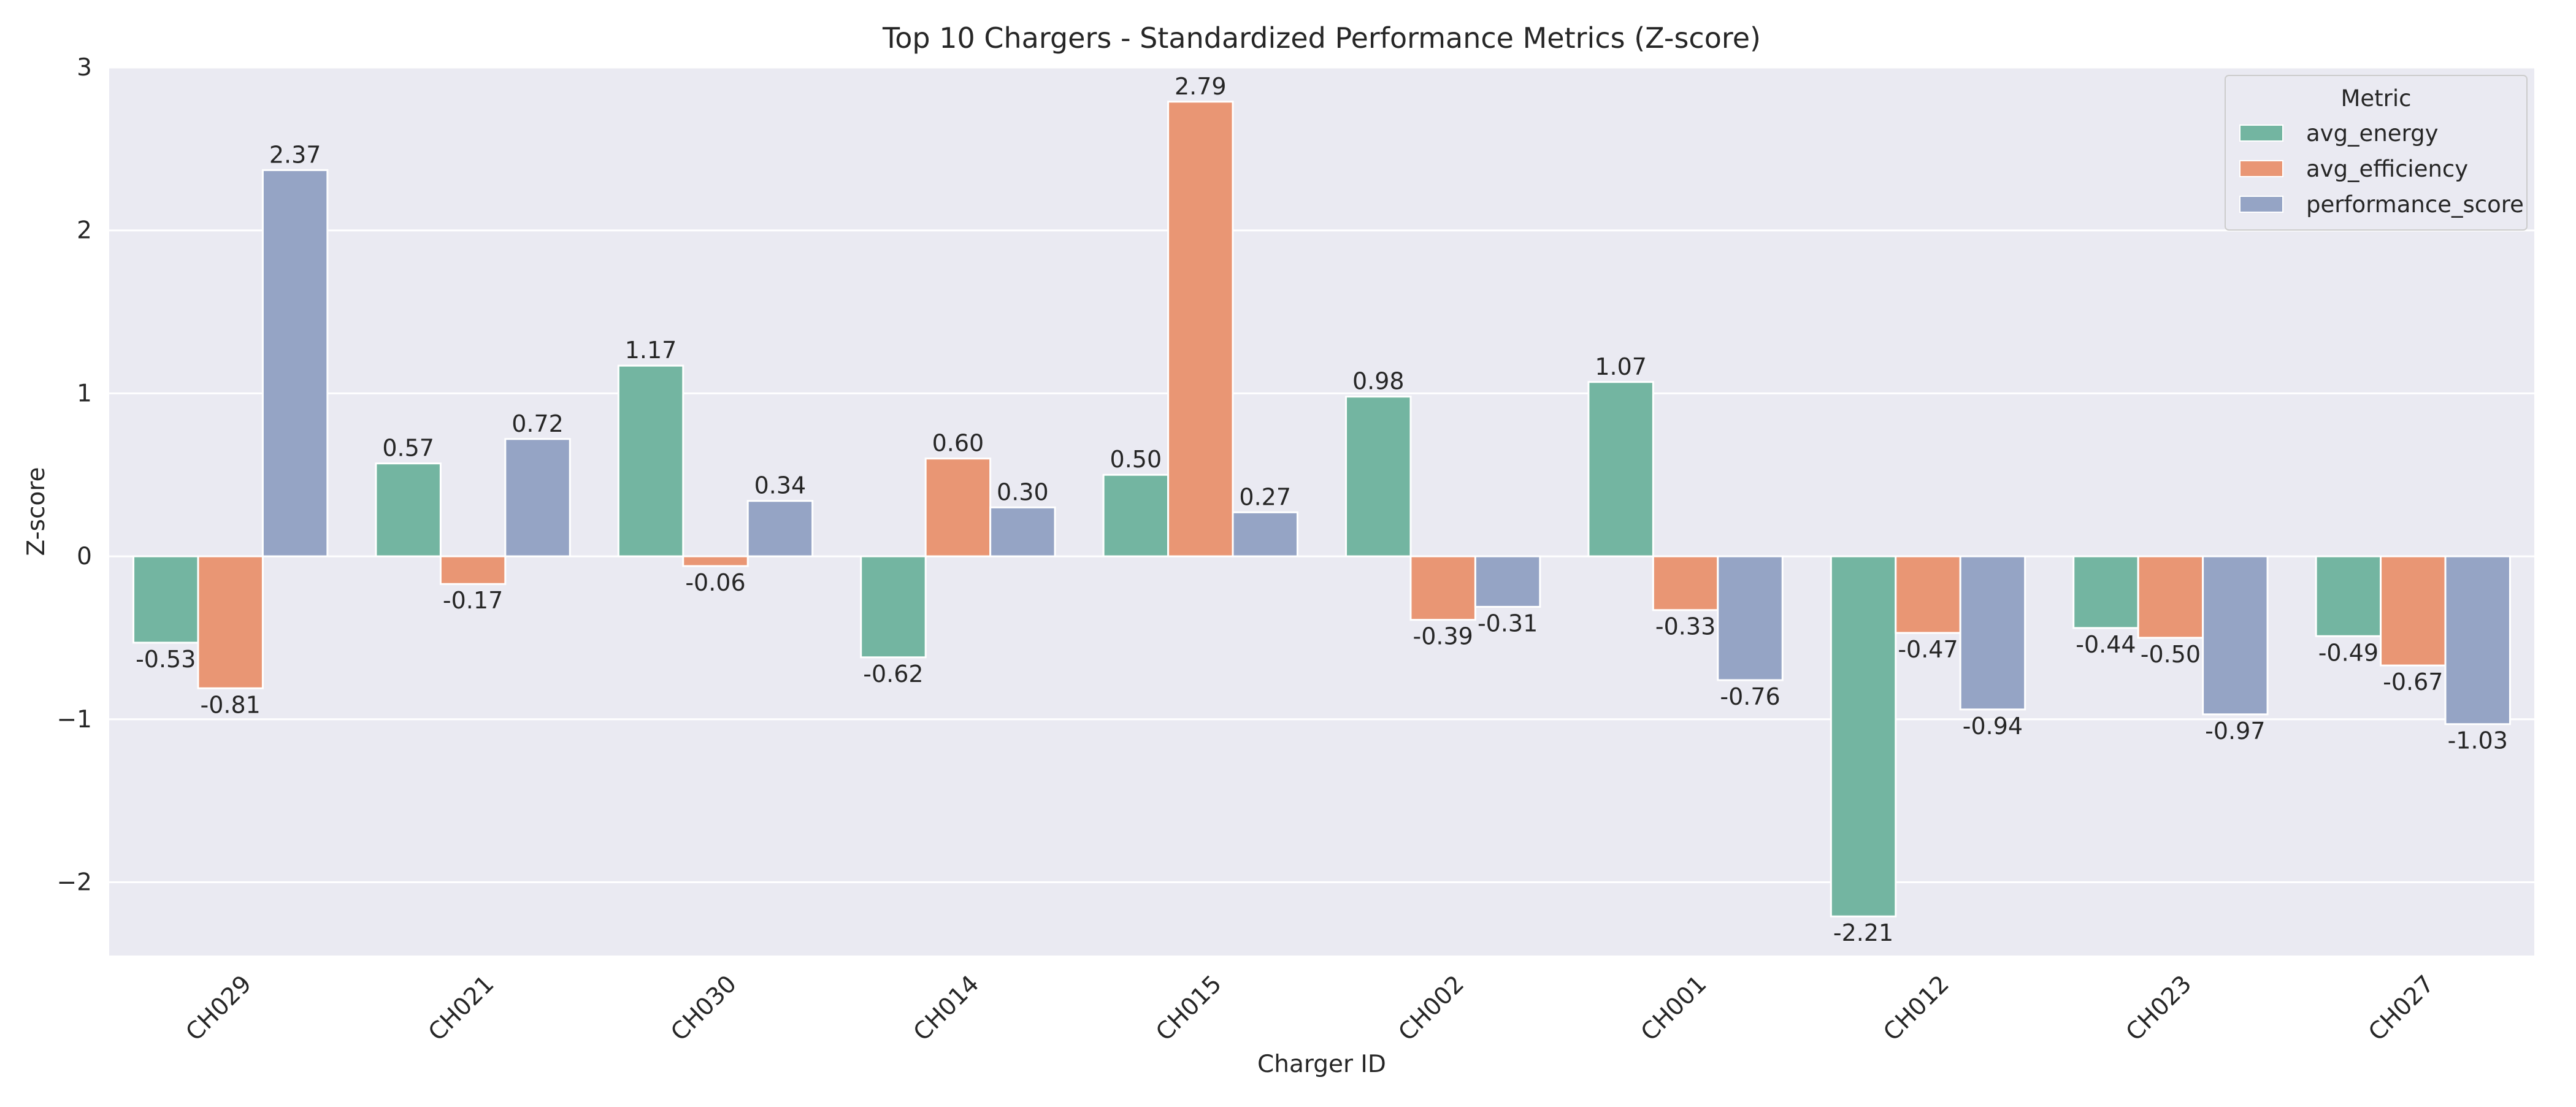  Describe the element at coordinates (1265, 534) in the screenshot. I see `bar-performance_score-CH015` at that location.